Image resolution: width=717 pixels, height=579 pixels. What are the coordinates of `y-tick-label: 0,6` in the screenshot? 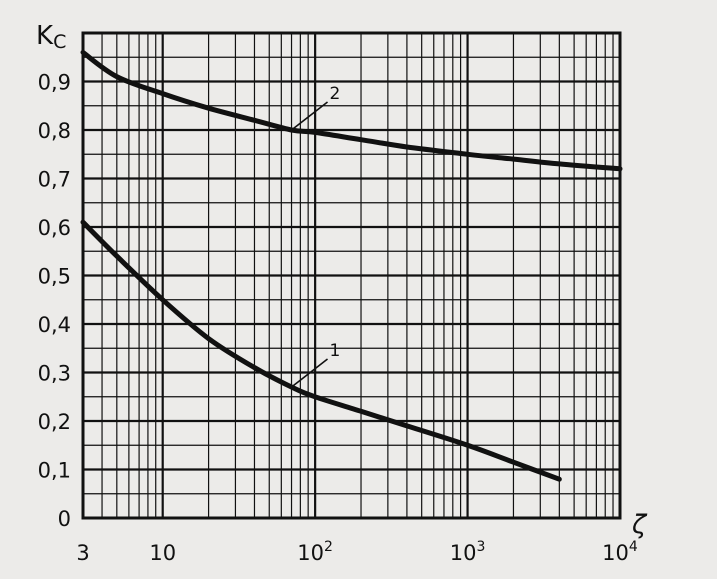 It's located at (54, 228).